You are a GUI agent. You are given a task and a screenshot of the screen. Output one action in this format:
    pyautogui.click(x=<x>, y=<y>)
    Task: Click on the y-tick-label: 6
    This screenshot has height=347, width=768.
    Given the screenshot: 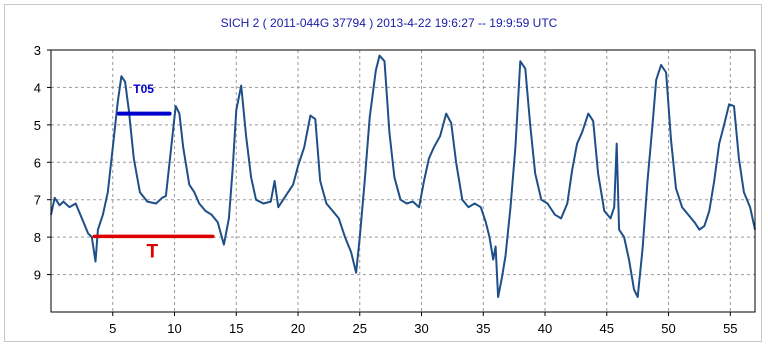 What is the action you would take?
    pyautogui.click(x=37, y=162)
    